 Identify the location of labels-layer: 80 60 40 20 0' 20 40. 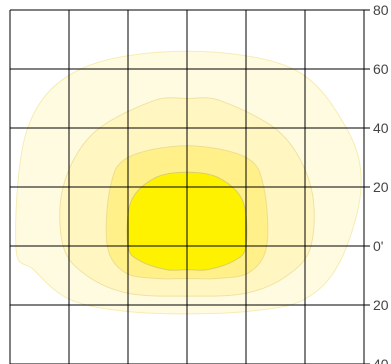
(381, 183).